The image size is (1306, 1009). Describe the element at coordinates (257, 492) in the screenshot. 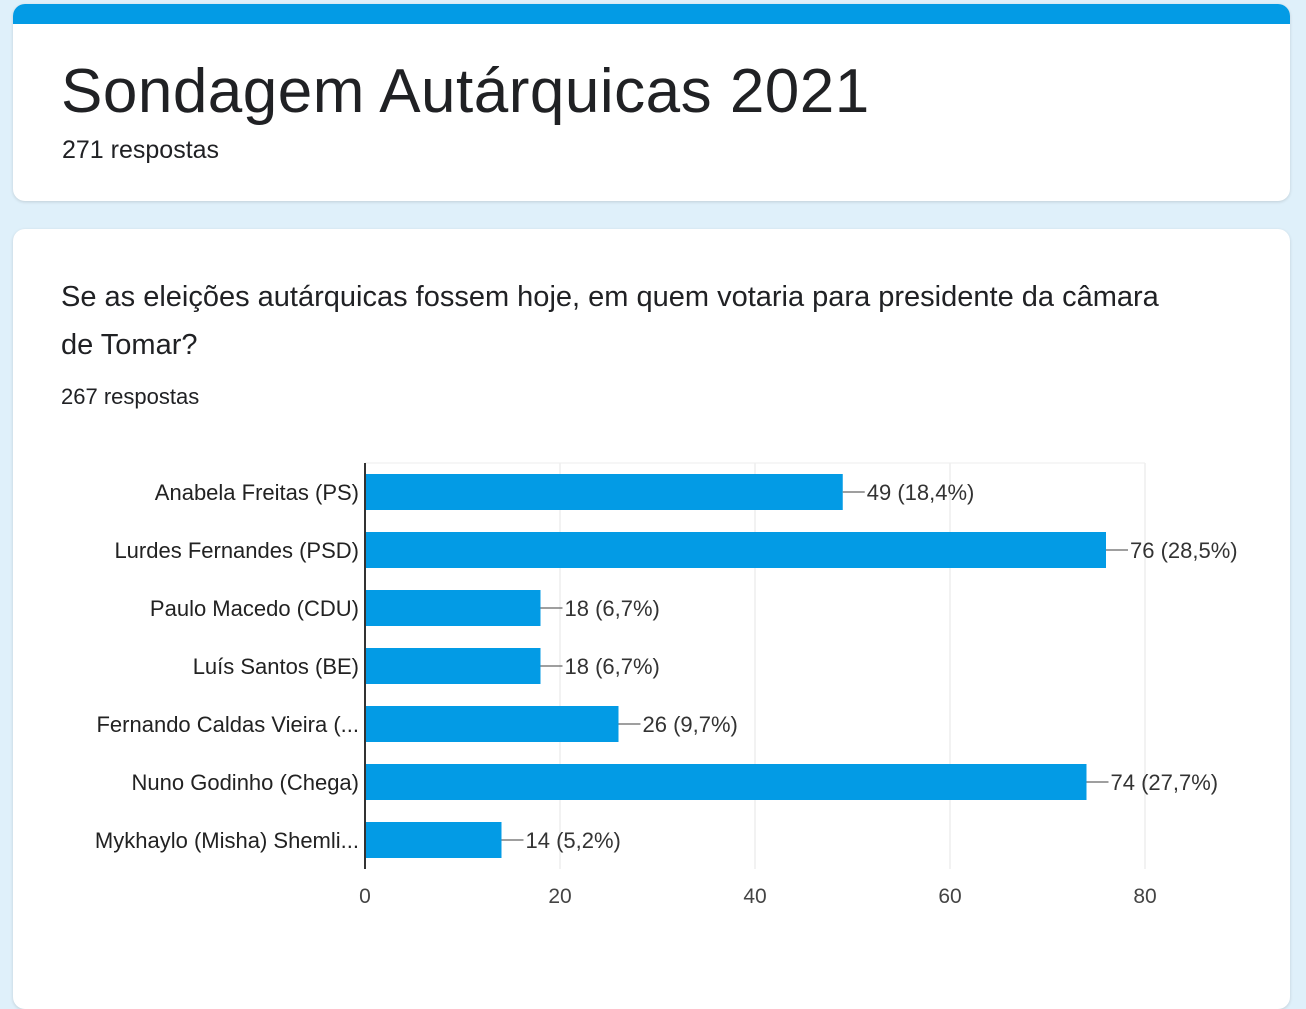

I see `category-label: Anabela Freitas (PS)` at that location.